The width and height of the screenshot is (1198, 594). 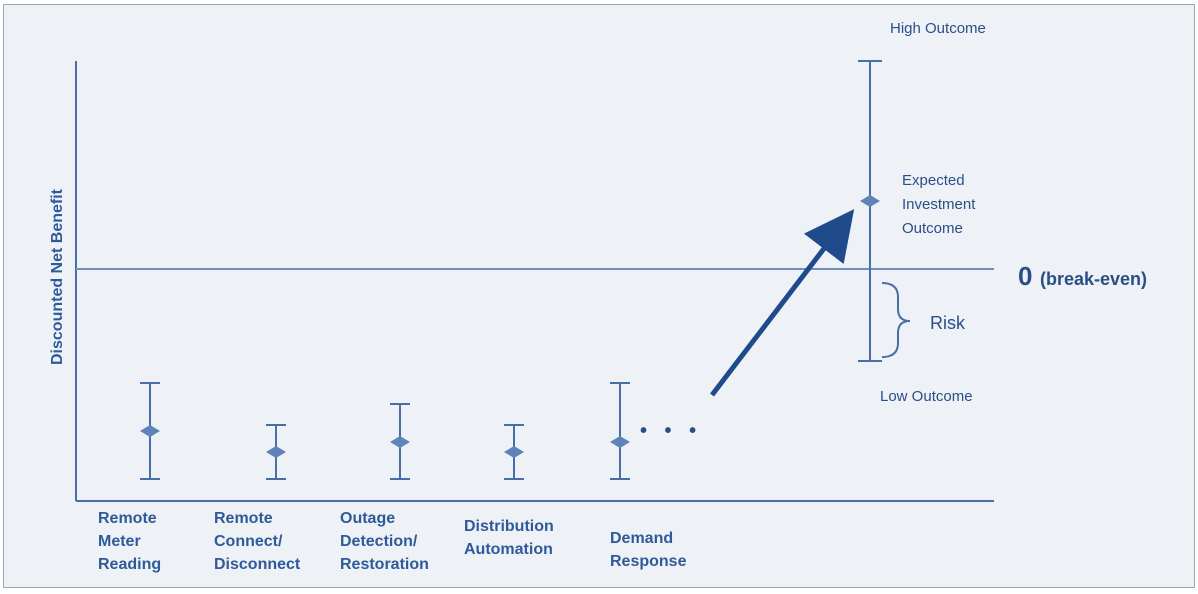 What do you see at coordinates (870, 201) in the screenshot?
I see `expected-investment-marker` at bounding box center [870, 201].